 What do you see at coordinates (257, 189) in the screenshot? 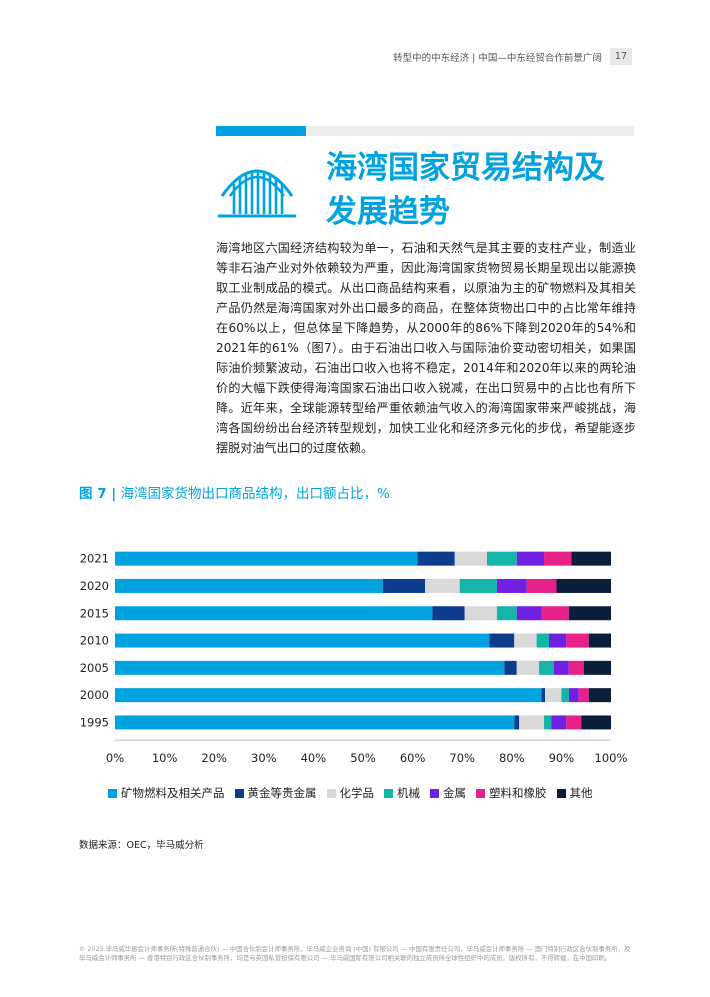
I see `sunrise-bars-icon` at bounding box center [257, 189].